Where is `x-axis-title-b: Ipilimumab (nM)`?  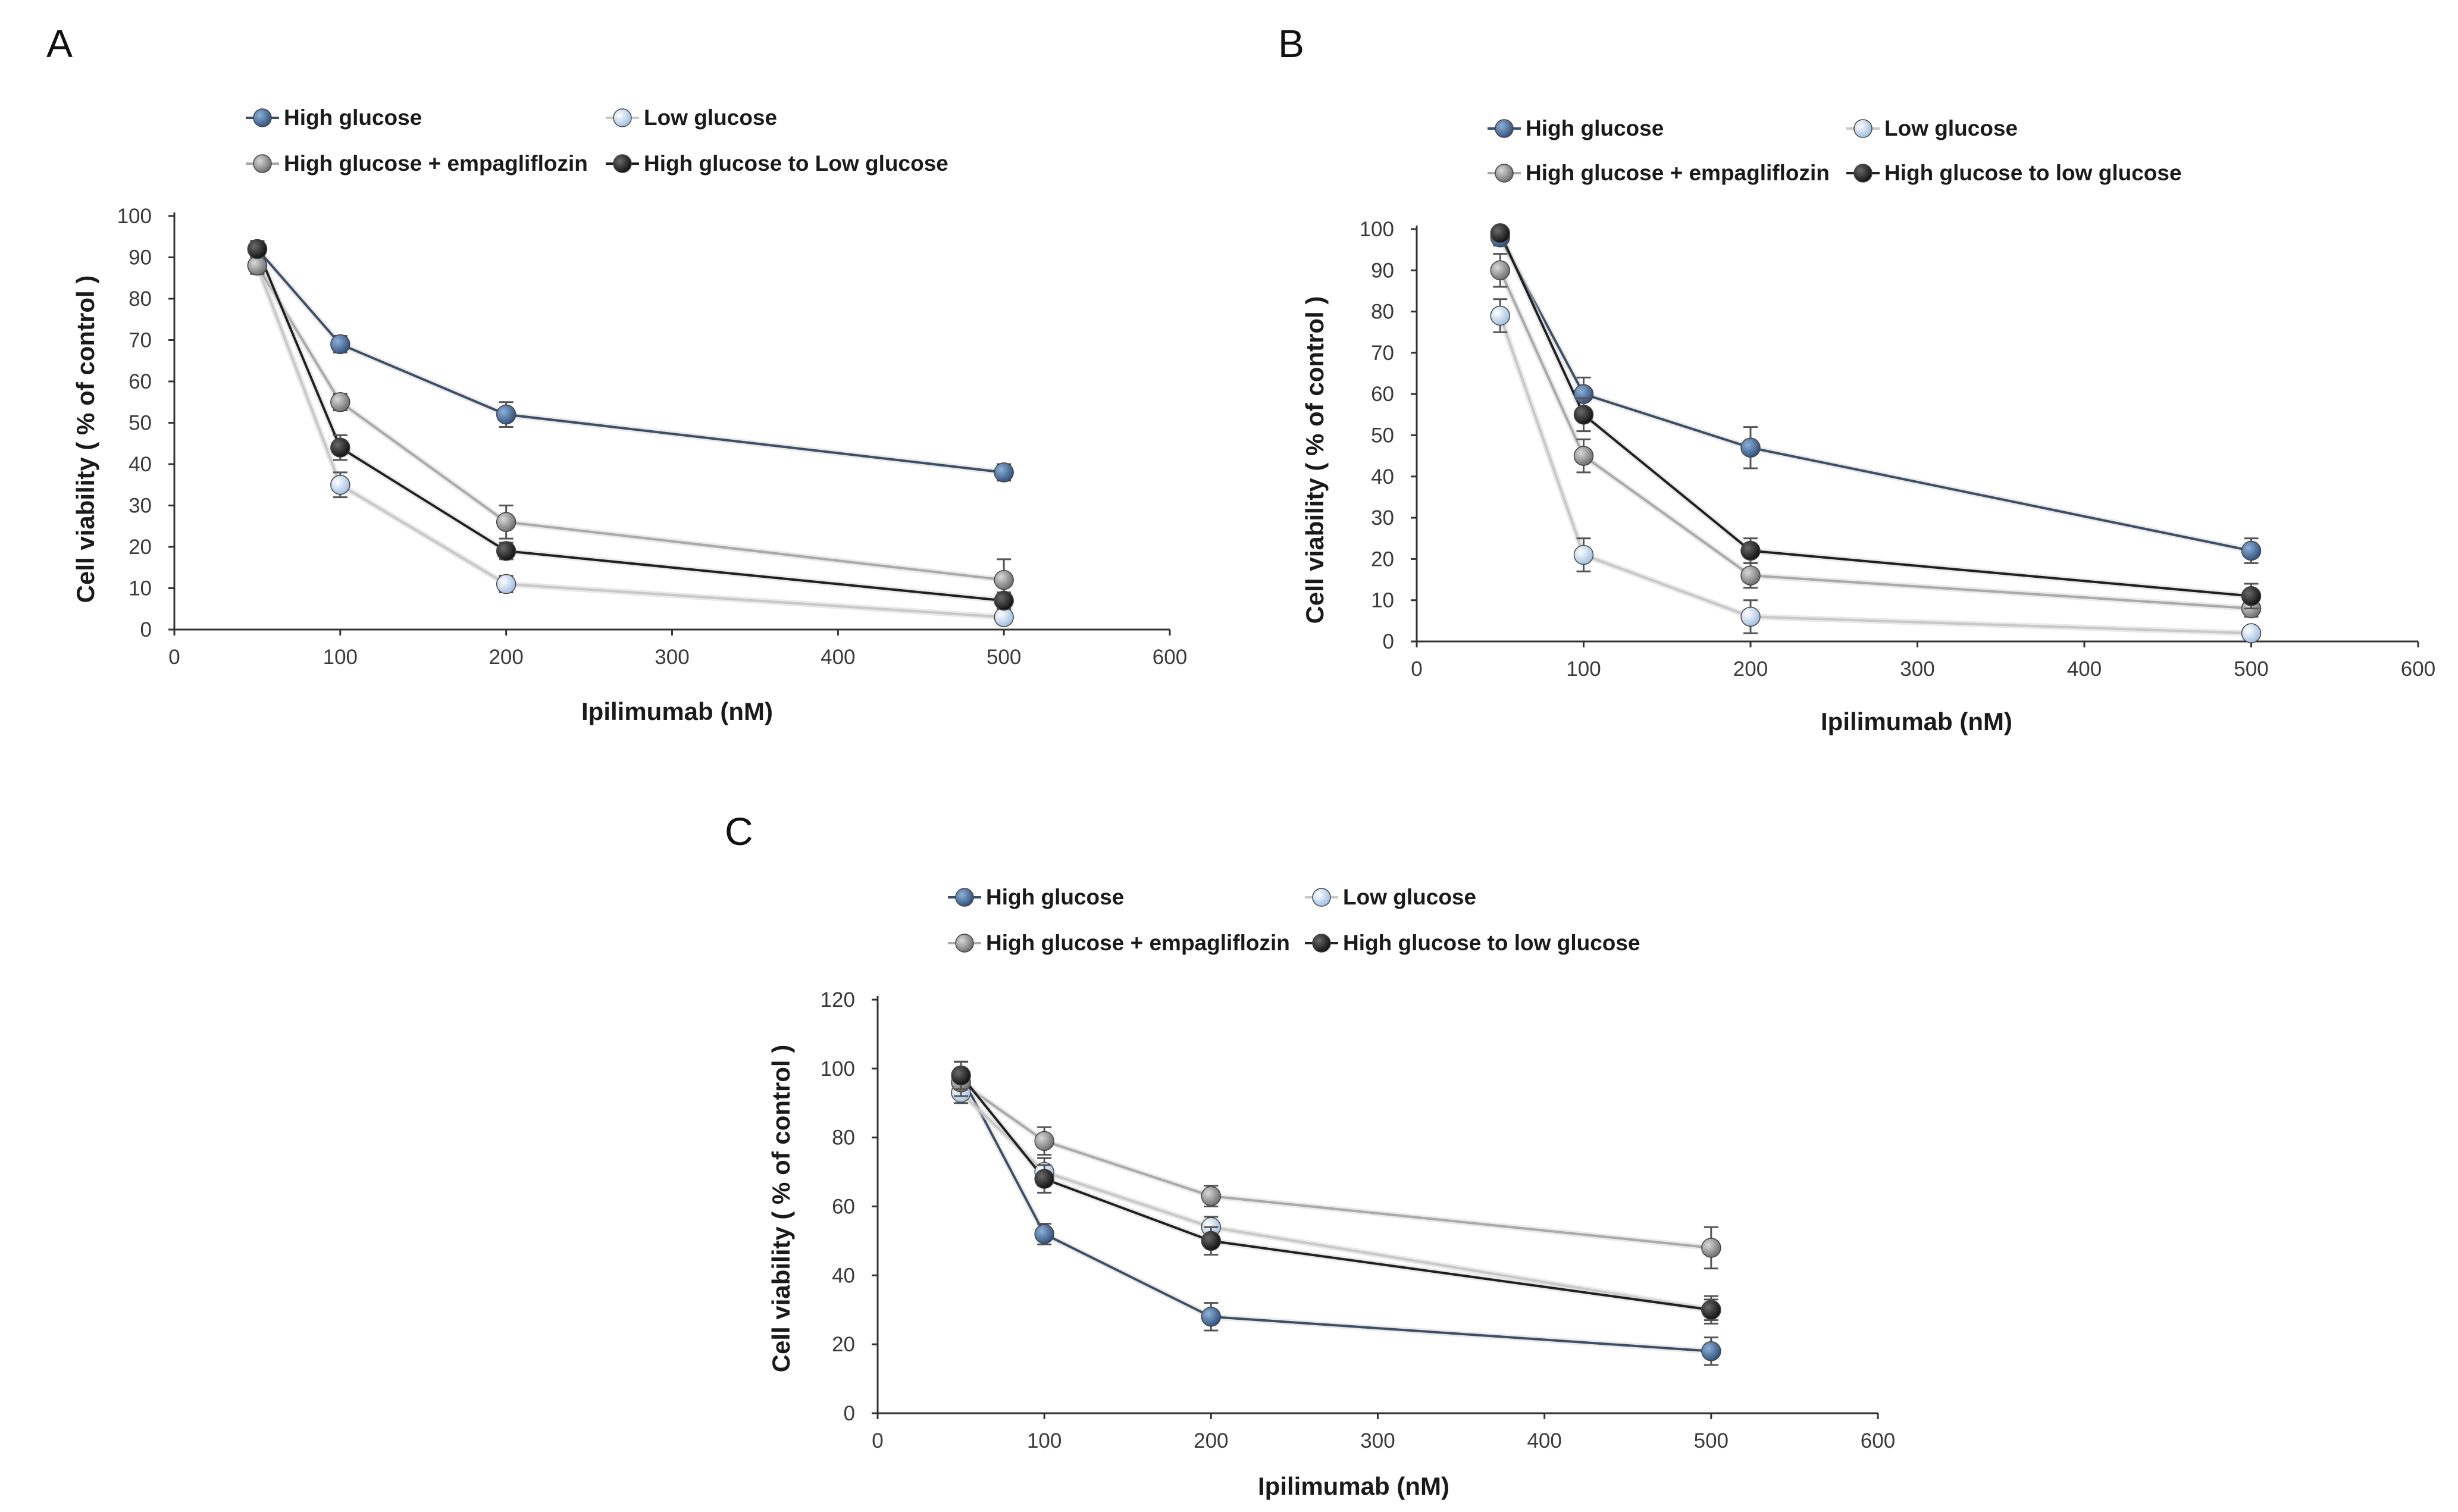
x-axis-title-b: Ipilimumab (nM) is located at coordinates (1916, 721).